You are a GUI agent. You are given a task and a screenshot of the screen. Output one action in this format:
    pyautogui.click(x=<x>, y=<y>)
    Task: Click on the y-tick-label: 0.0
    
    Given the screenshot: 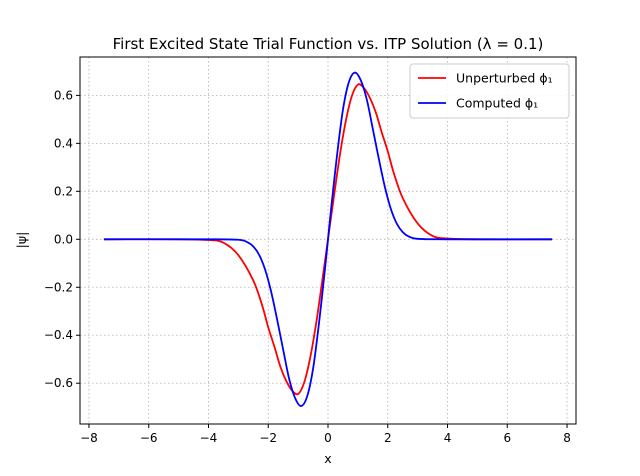 What is the action you would take?
    pyautogui.click(x=63, y=239)
    